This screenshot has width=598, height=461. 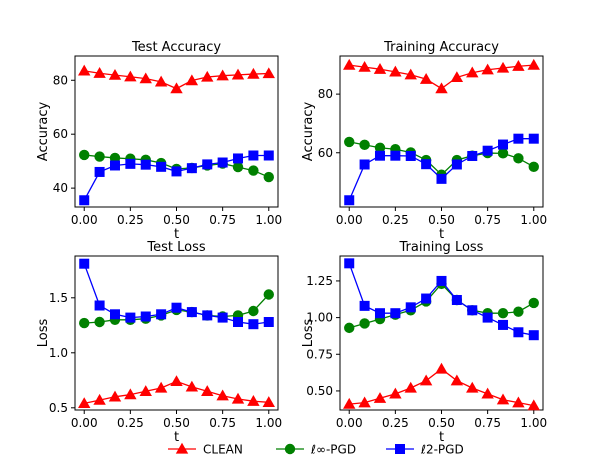 I want to click on y-tick-label: 0.75, so click(x=319, y=354).